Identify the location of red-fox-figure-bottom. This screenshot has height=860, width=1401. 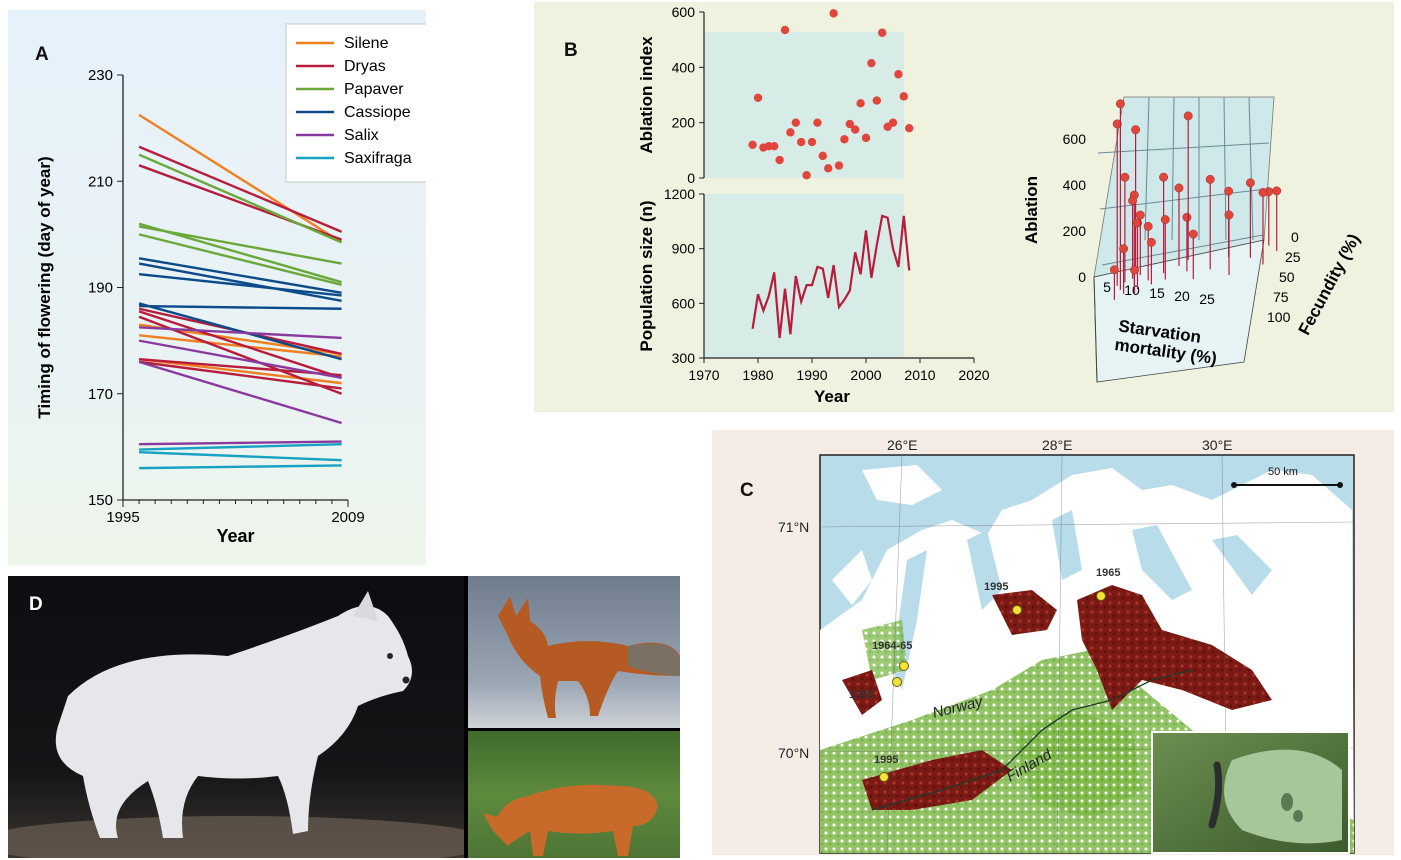
(570, 820).